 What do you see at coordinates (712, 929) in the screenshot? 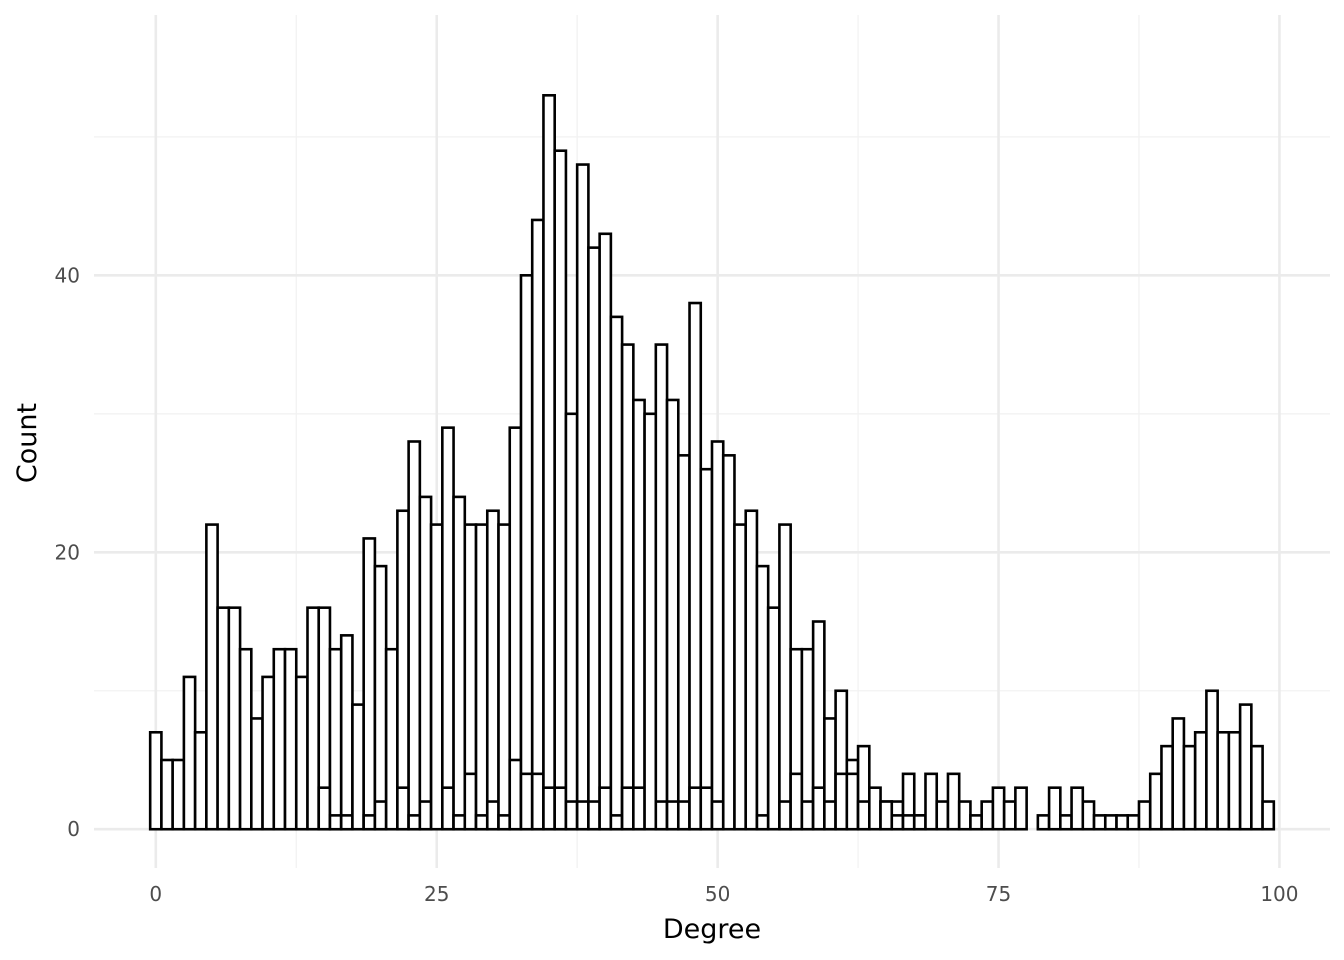
I see `x-axis-title: Degree` at bounding box center [712, 929].